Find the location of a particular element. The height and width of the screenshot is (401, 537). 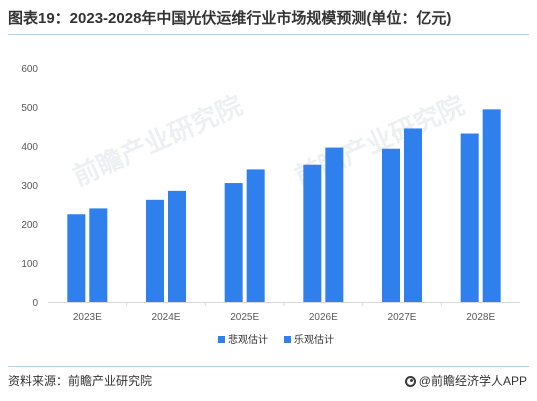

y-tick-label: 400 is located at coordinates (29, 147).